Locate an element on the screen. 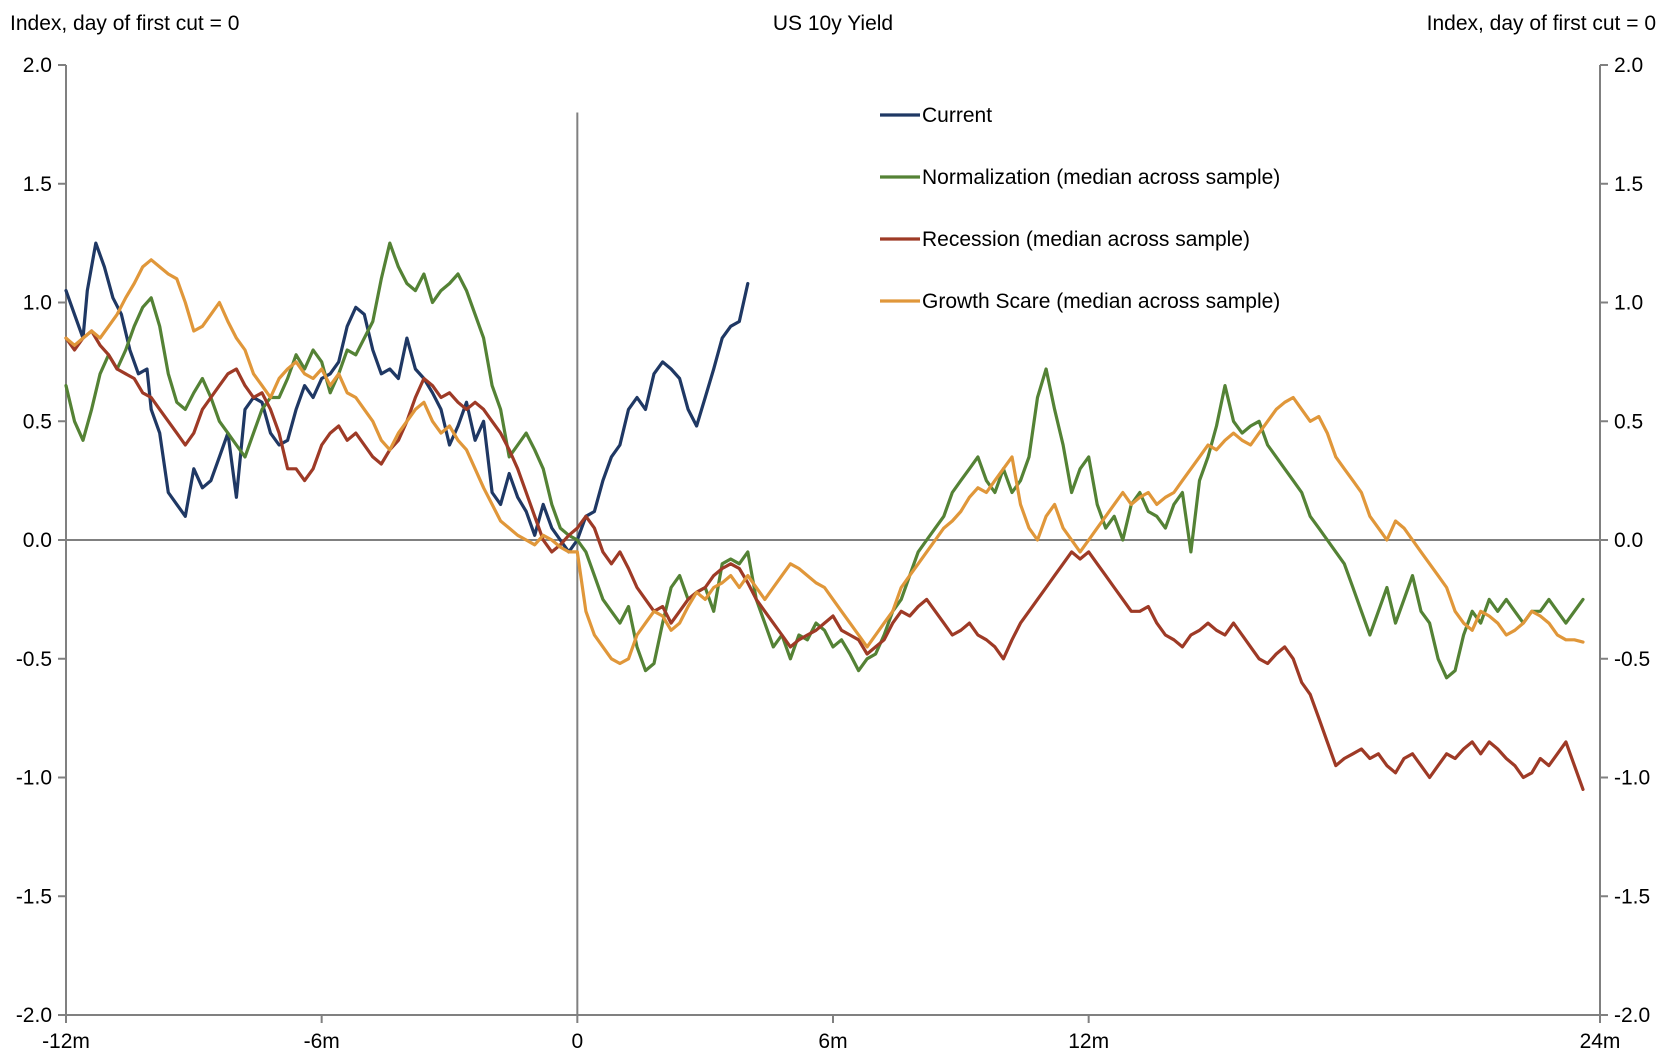 The width and height of the screenshot is (1666, 1060). x-tick-label: 12m is located at coordinates (1088, 1041).